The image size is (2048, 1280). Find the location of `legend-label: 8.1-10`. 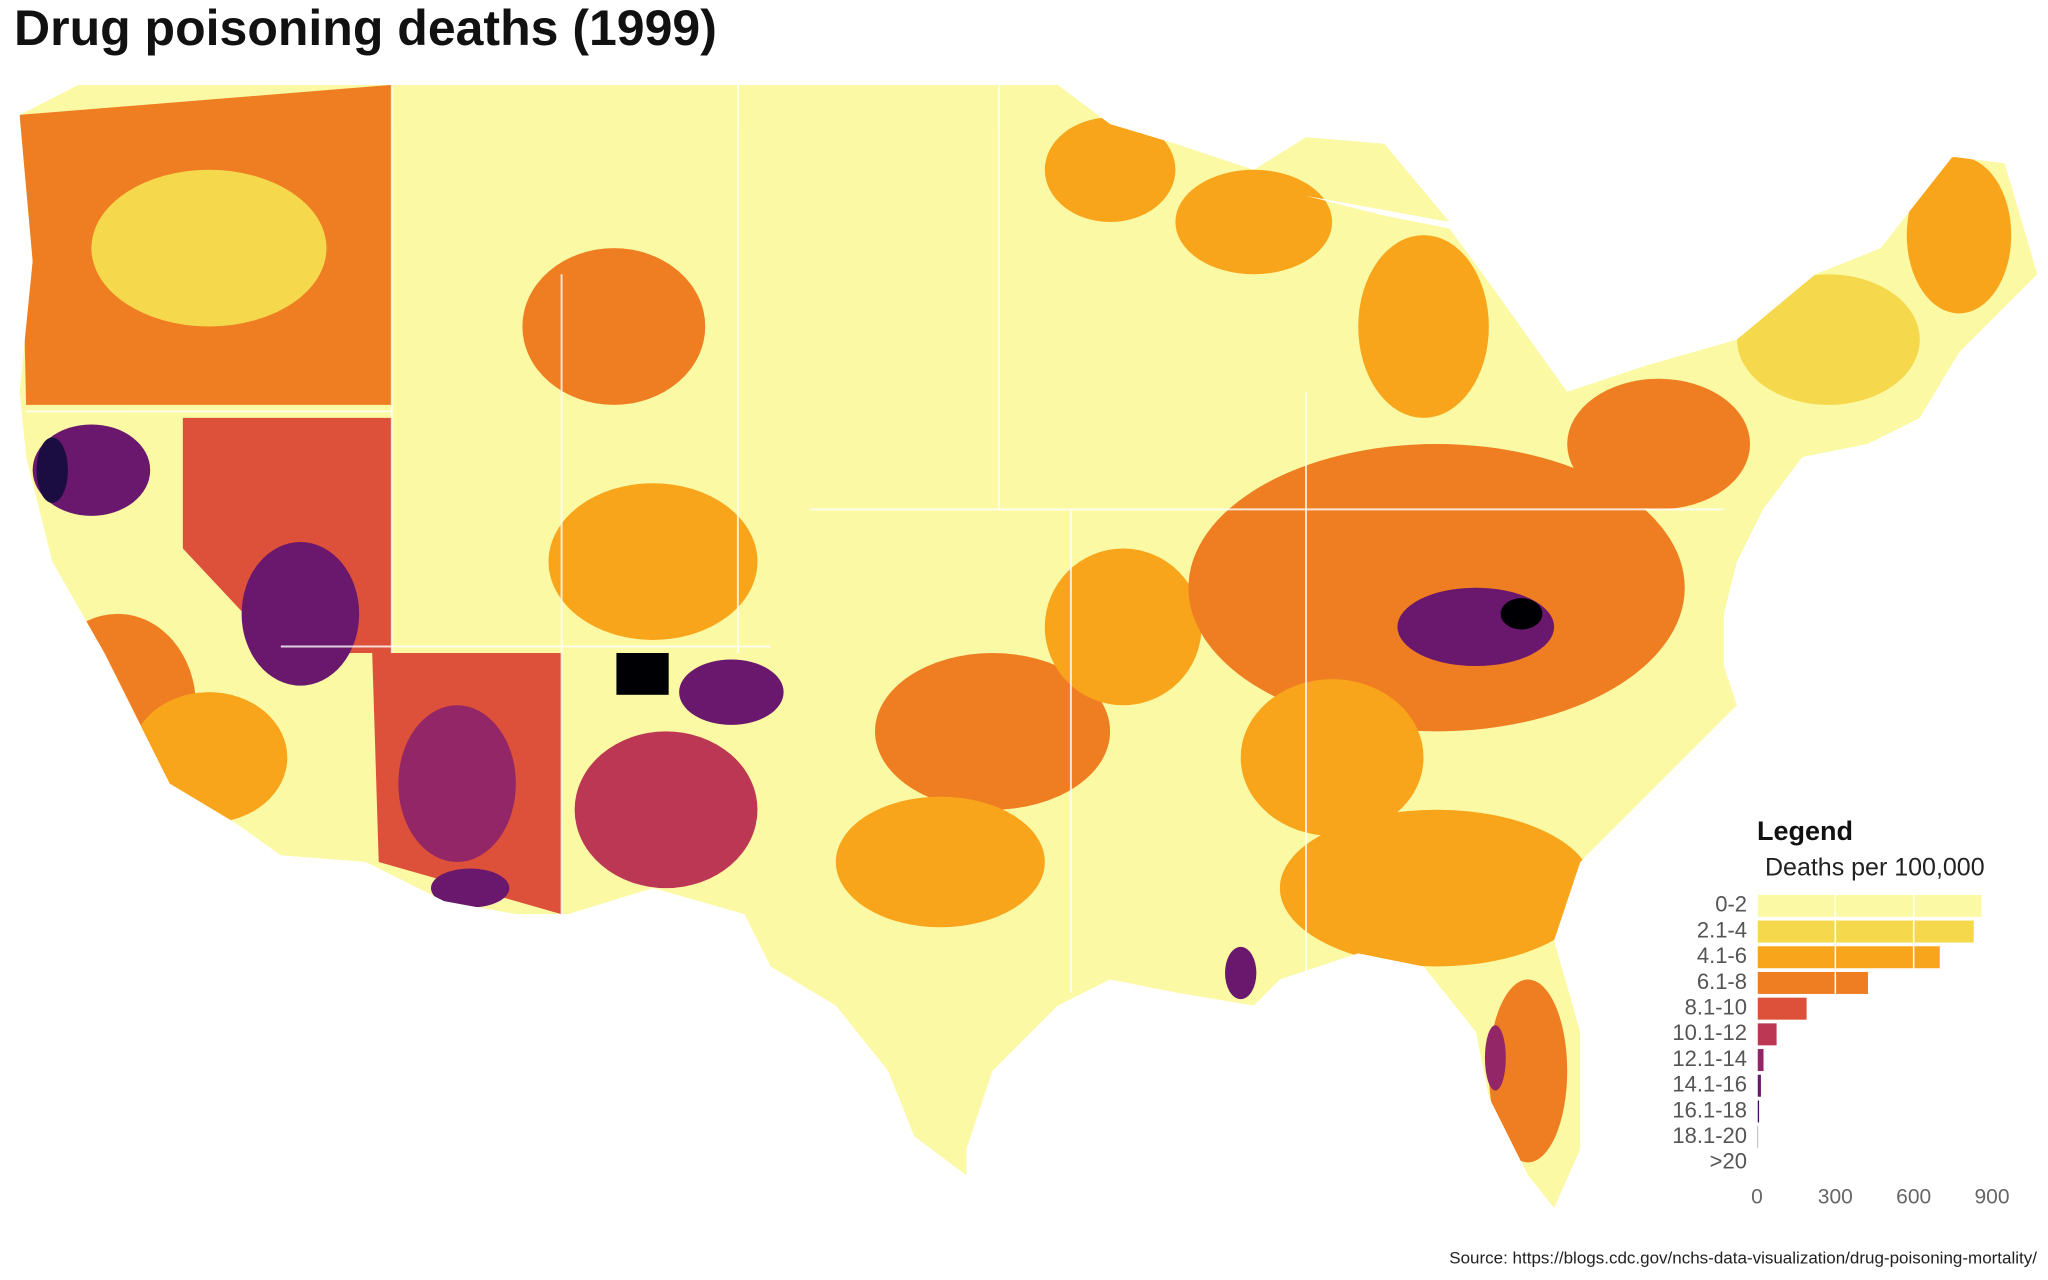

legend-label: 8.1-10 is located at coordinates (1716, 1006).